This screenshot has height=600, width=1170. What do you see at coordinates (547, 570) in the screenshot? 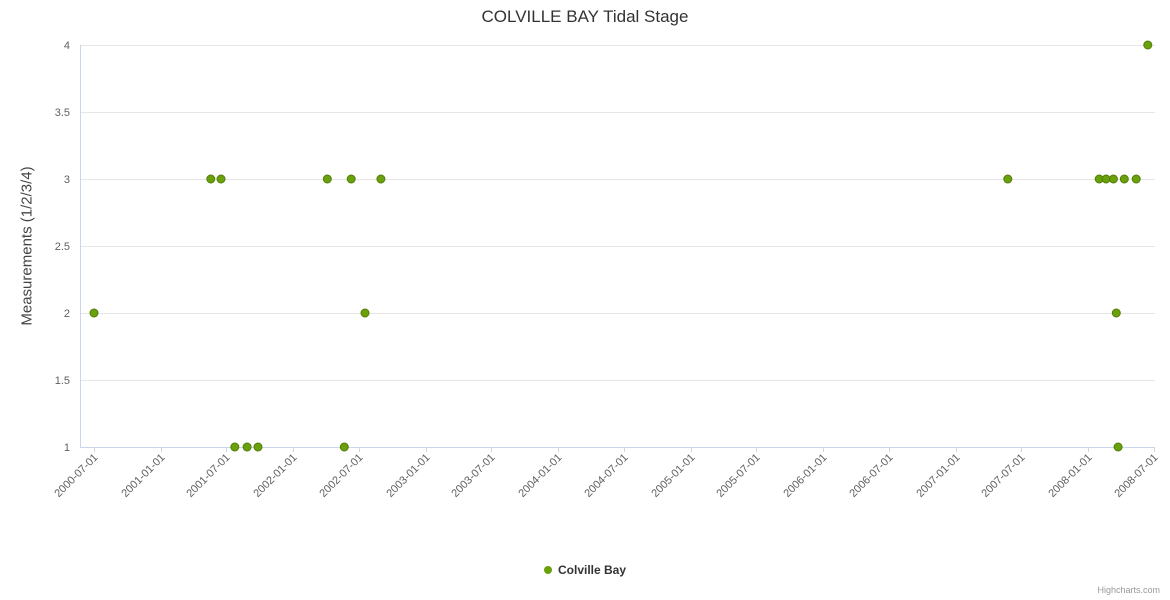
I see `legend-marker-icon` at bounding box center [547, 570].